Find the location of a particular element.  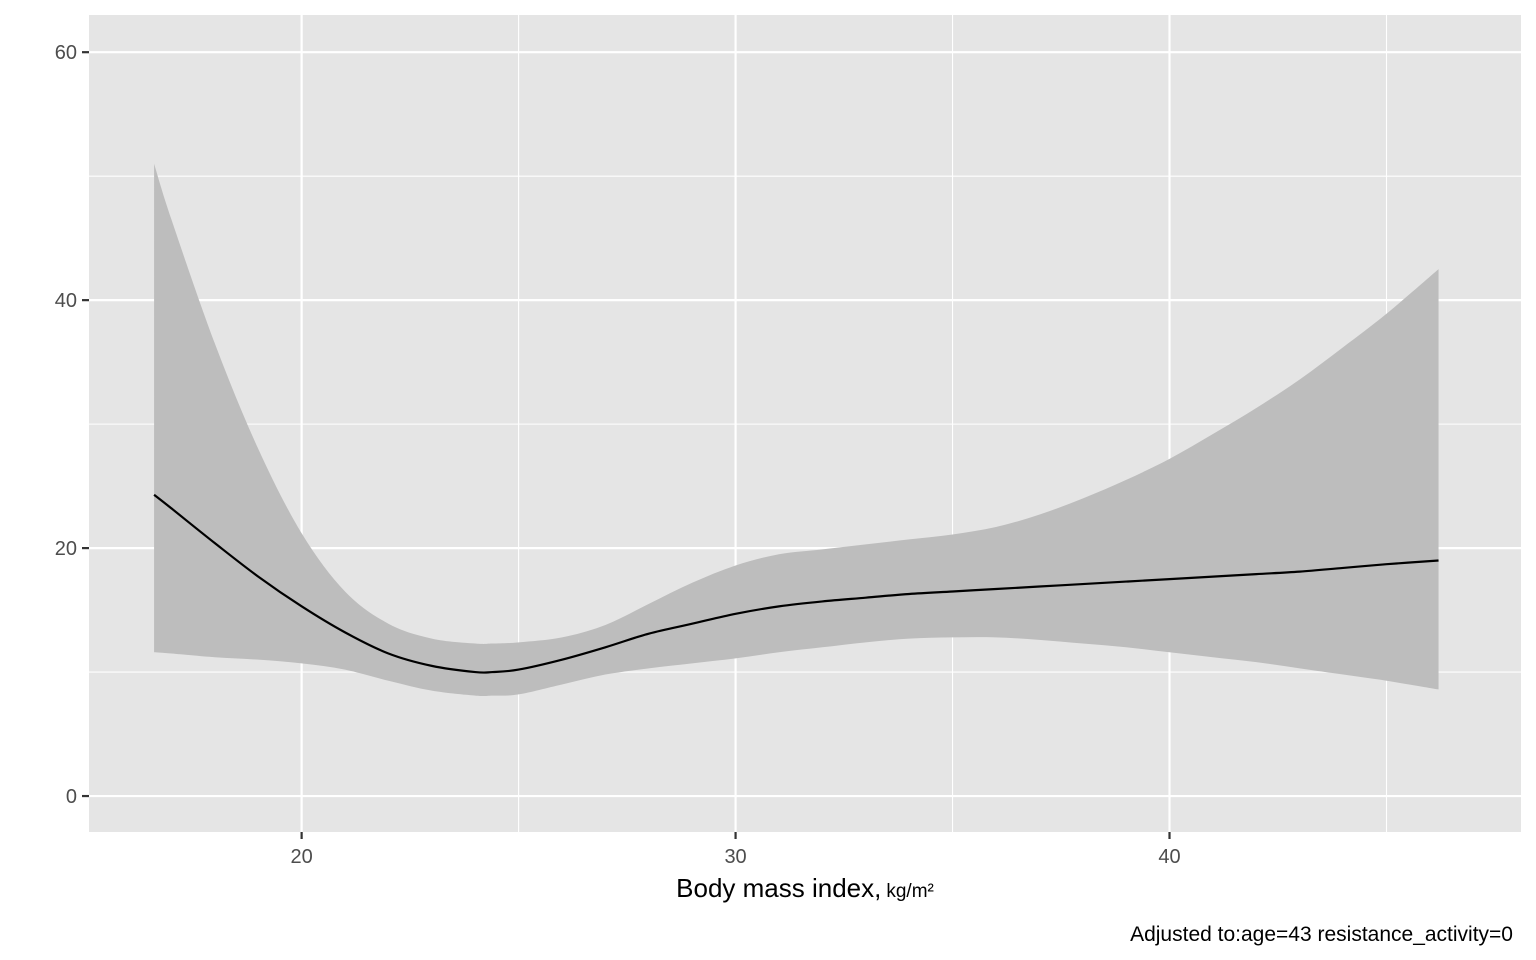

y-tick-label: 20 is located at coordinates (66, 549).